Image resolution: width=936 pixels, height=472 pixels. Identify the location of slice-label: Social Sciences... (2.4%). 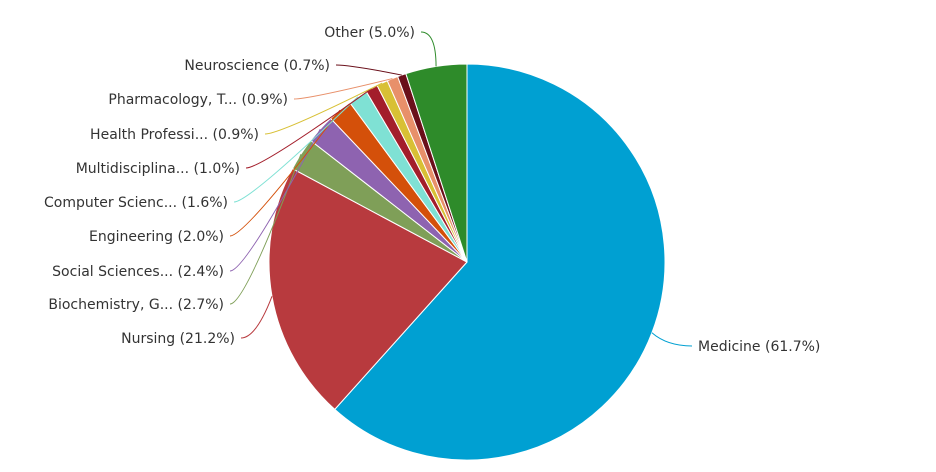
(138, 272).